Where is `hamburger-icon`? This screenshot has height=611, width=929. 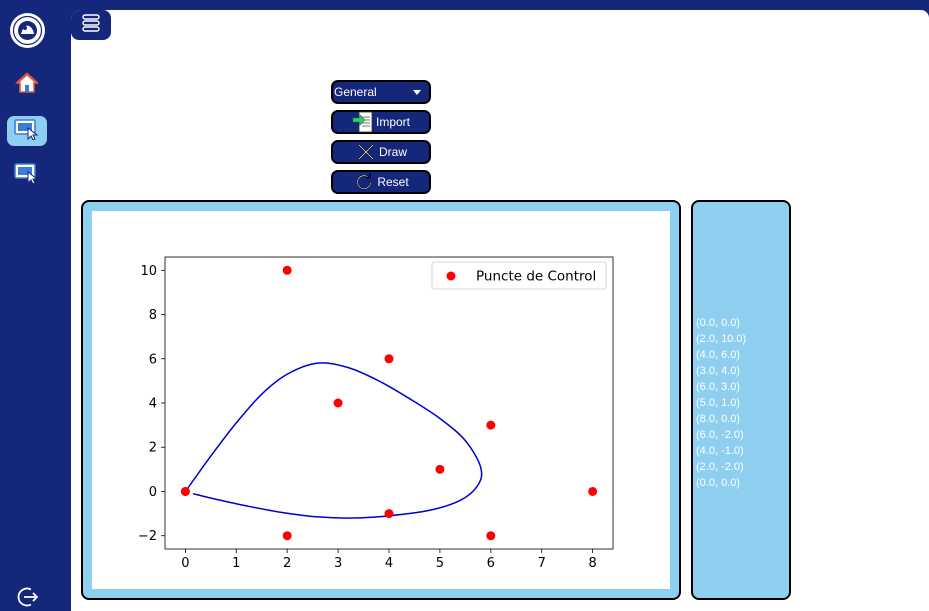
hamburger-icon is located at coordinates (91, 25).